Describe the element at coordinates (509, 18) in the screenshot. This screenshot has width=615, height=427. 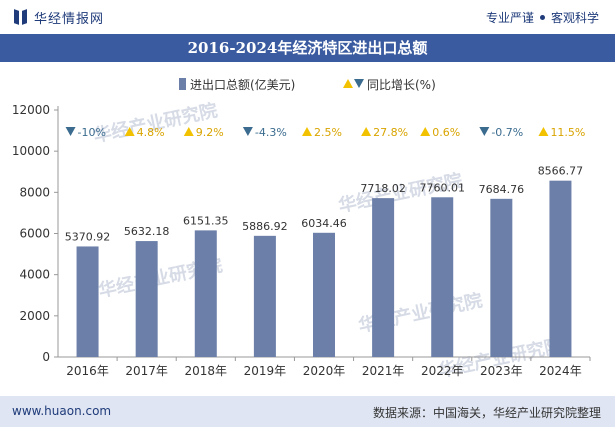
I see `tagline-left: 专业严谨` at that location.